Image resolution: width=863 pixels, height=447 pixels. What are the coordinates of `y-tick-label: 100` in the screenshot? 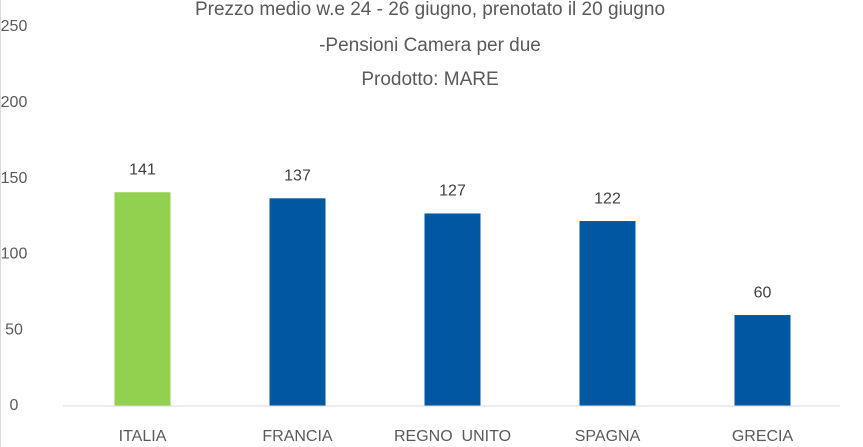 It's located at (14, 254).